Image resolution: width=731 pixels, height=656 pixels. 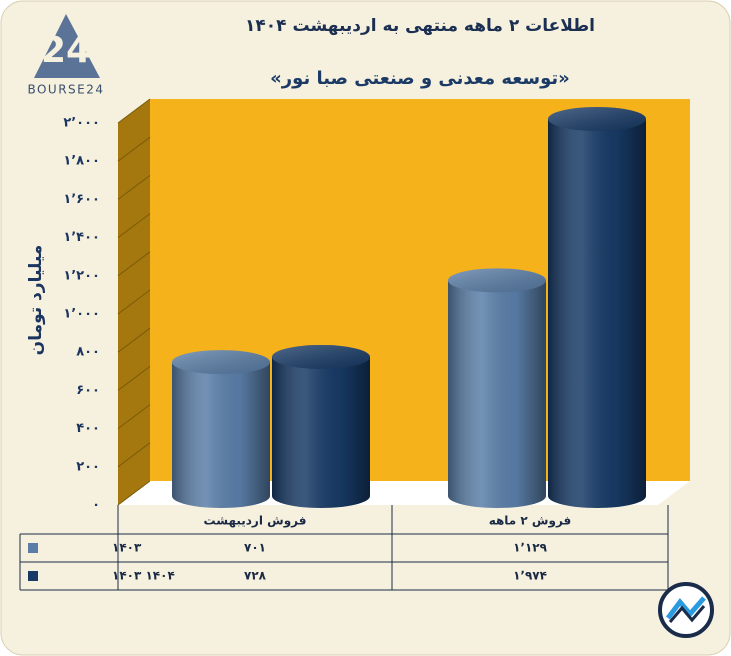 What do you see at coordinates (143, 576) in the screenshot?
I see `legend-label: ۱۴۰۴ ۱۴۰۳` at bounding box center [143, 576].